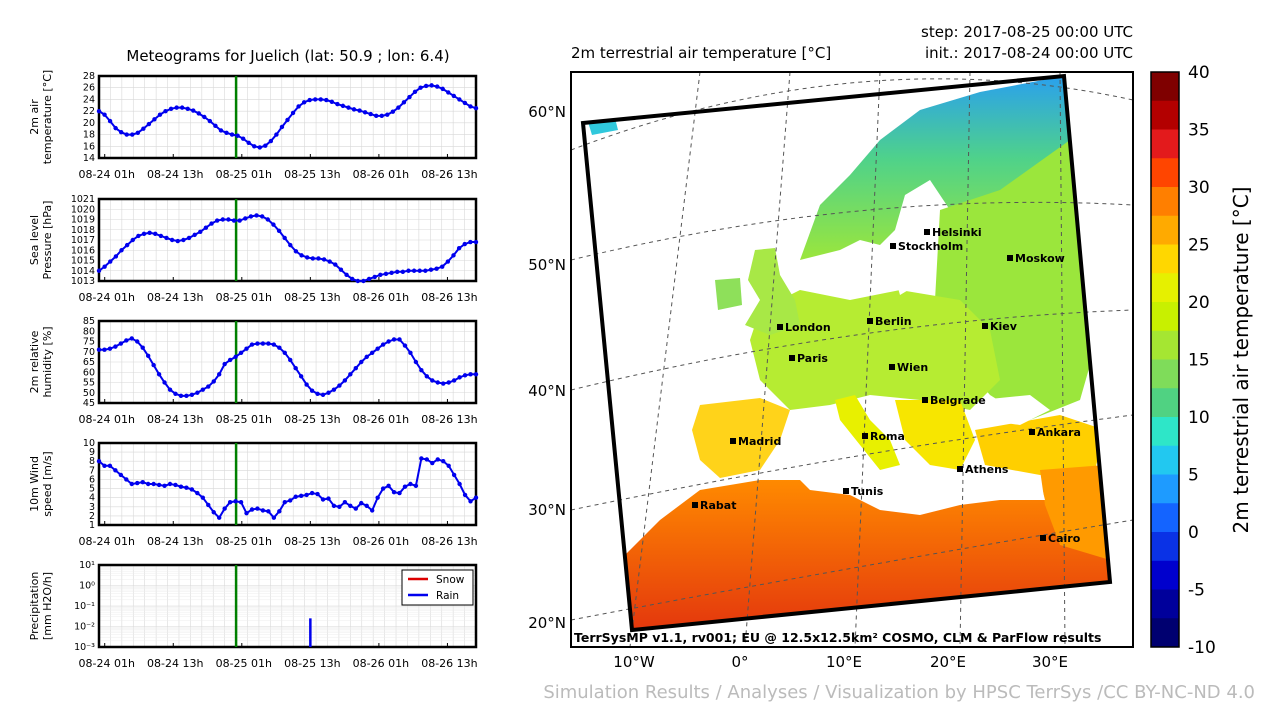 This screenshot has height=720, width=1280. Describe the element at coordinates (908, 367) in the screenshot. I see `city-wien: Wien` at that location.